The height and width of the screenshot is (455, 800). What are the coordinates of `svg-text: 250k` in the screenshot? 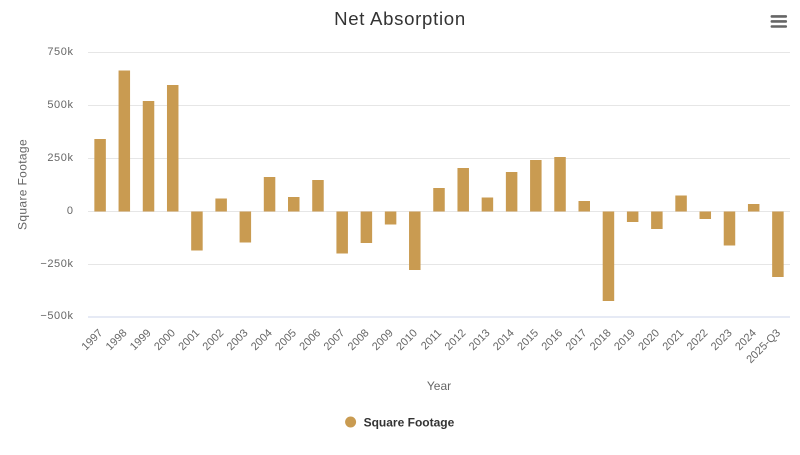 It's located at (60, 158).